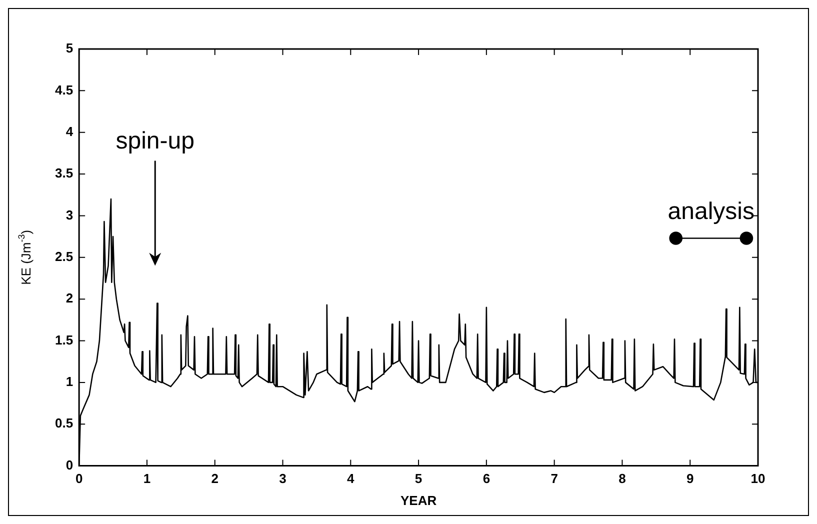  I want to click on y-tick-label: 4.5, so click(64, 90).